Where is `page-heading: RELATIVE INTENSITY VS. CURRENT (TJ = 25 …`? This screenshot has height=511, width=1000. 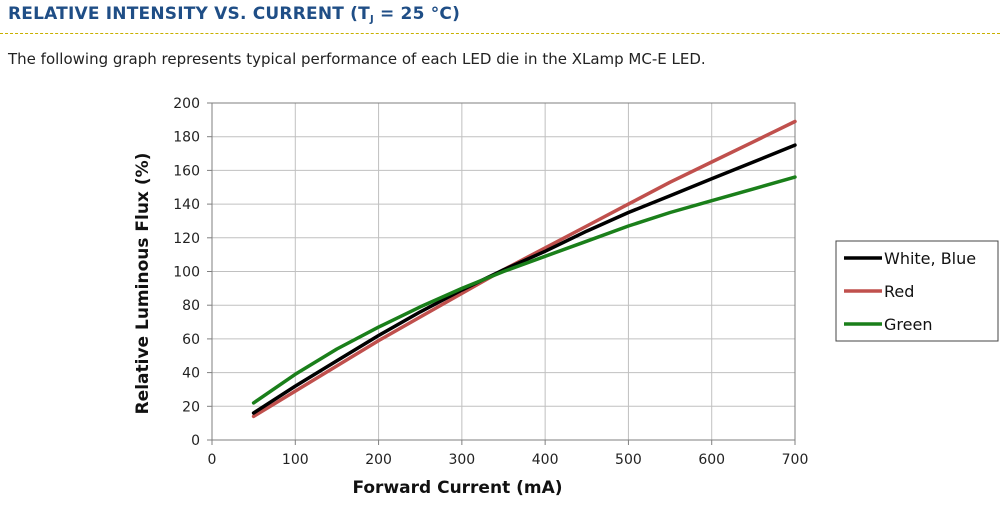 page-heading: RELATIVE INTENSITY VS. CURRENT (TJ = 25 … is located at coordinates (234, 14).